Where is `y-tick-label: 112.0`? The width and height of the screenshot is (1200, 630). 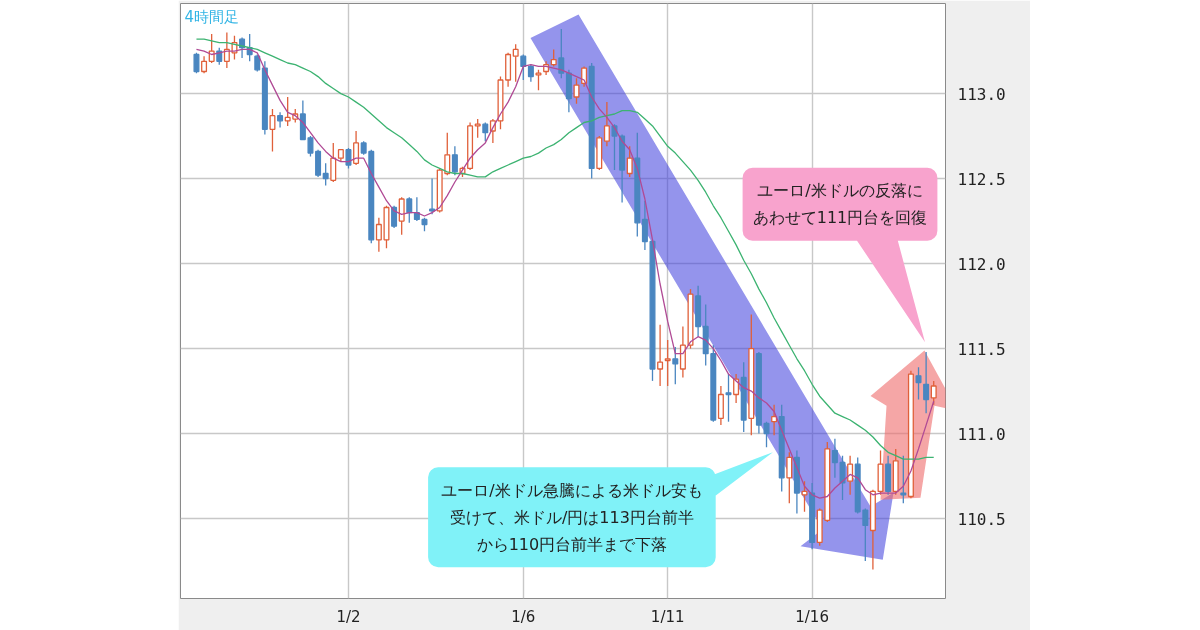
y-tick-label: 112.0 is located at coordinates (981, 264).